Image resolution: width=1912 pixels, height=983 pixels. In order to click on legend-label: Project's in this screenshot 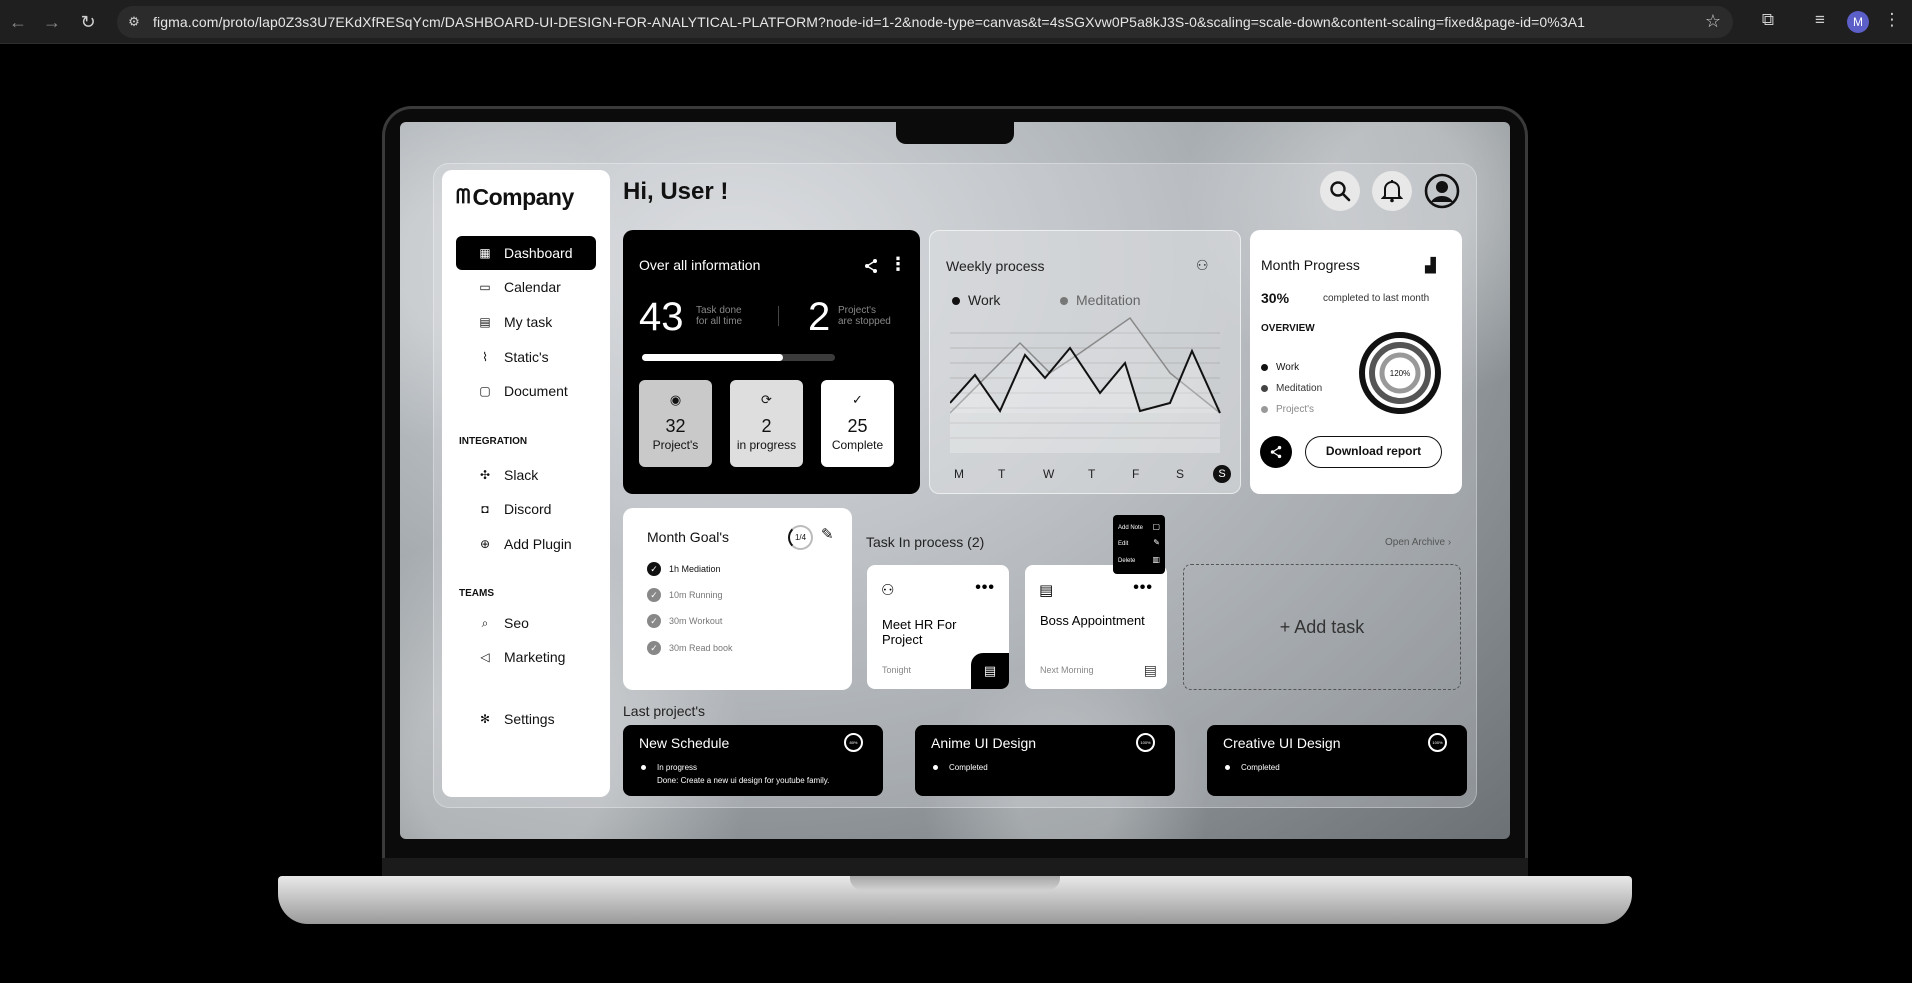, I will do `click(1295, 409)`.